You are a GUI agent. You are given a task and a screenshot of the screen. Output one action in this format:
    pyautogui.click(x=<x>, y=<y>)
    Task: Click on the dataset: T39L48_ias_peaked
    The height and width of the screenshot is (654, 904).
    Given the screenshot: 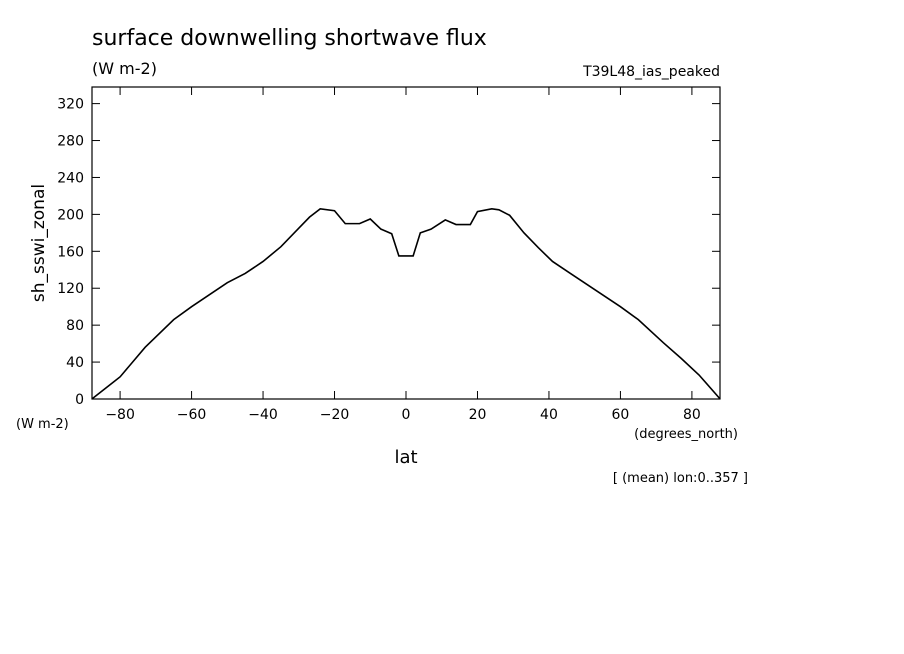 What is the action you would take?
    pyautogui.click(x=651, y=72)
    